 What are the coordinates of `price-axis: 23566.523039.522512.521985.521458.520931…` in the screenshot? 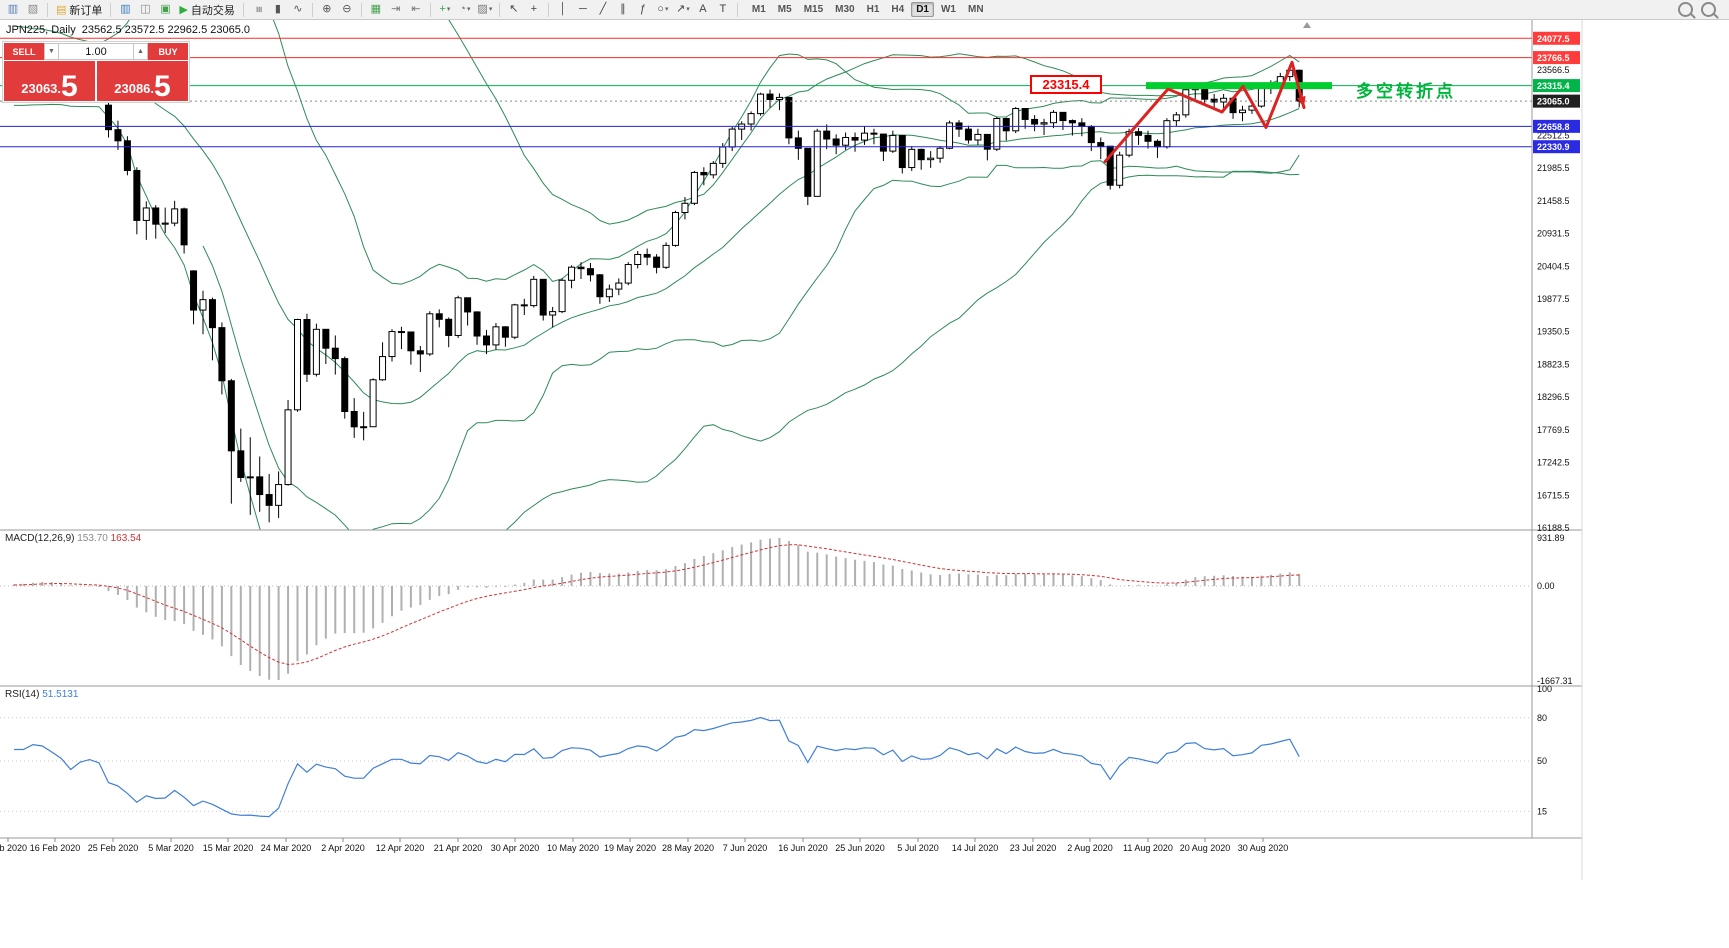 It's located at (1556, 423).